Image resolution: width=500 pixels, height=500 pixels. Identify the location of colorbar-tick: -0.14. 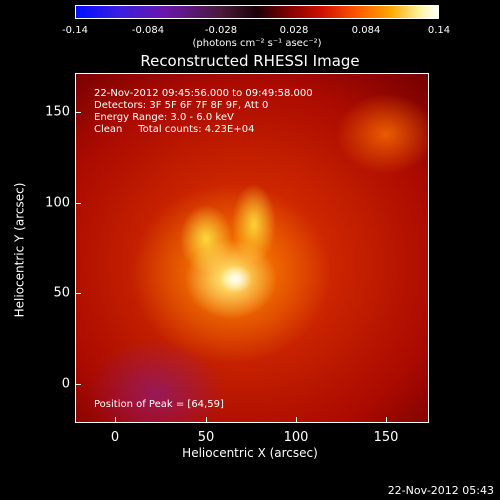
(75, 30).